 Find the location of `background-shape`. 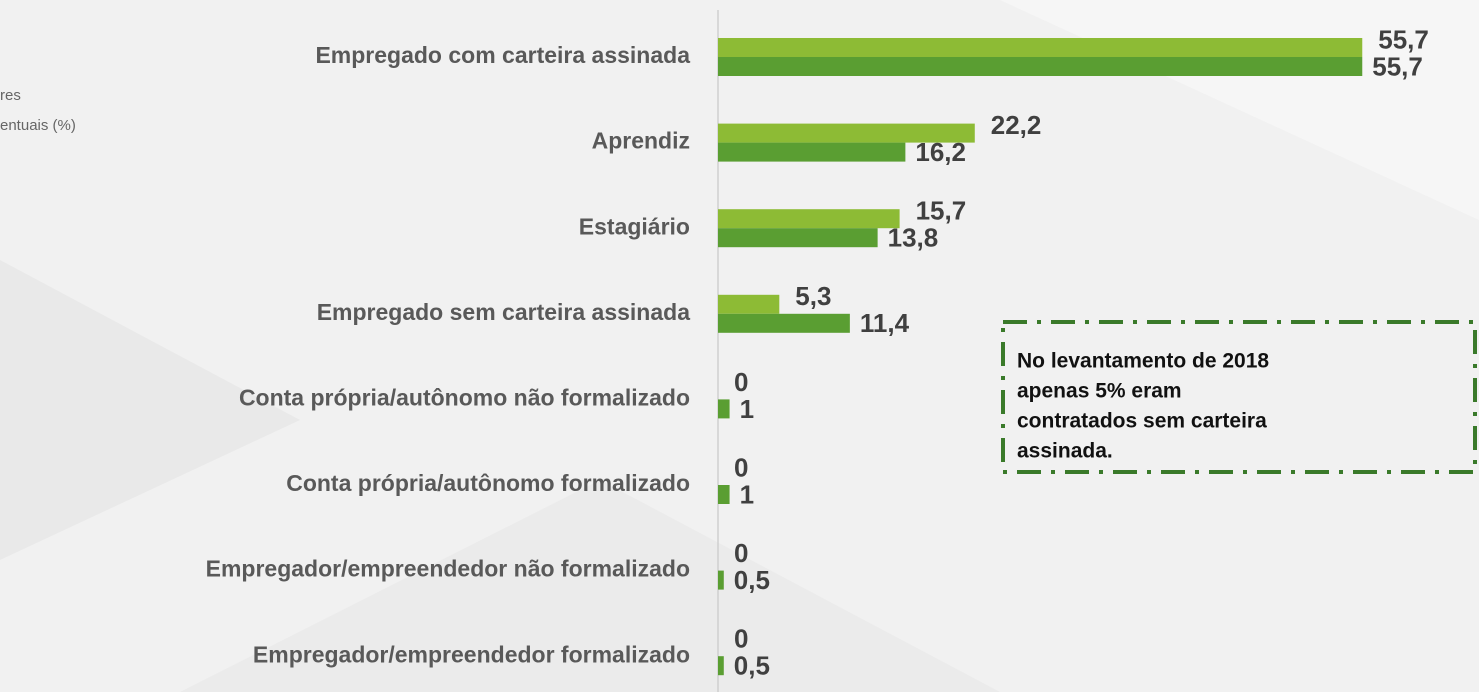

background-shape is located at coordinates (150, 410).